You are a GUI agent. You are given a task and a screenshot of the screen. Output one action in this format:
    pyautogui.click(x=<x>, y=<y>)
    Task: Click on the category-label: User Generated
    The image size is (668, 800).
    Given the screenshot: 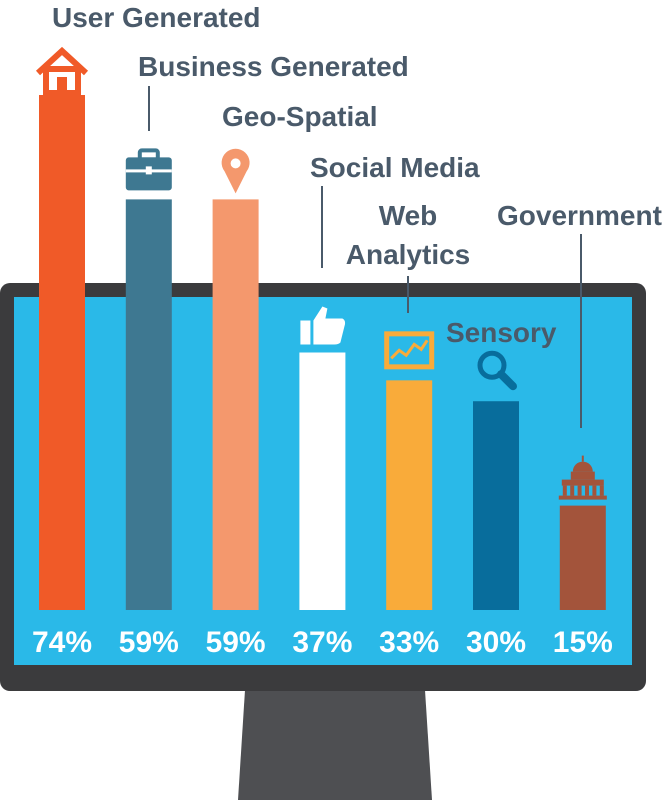 What is the action you would take?
    pyautogui.click(x=156, y=17)
    